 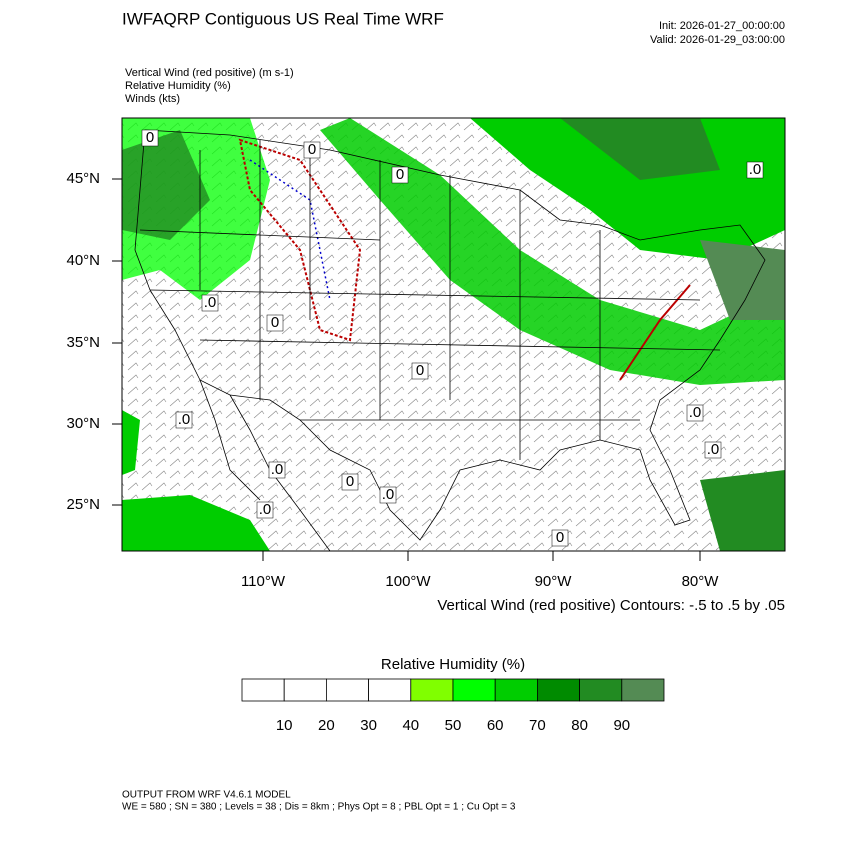 What do you see at coordinates (410, 725) in the screenshot?
I see `colorbar-label: 40` at bounding box center [410, 725].